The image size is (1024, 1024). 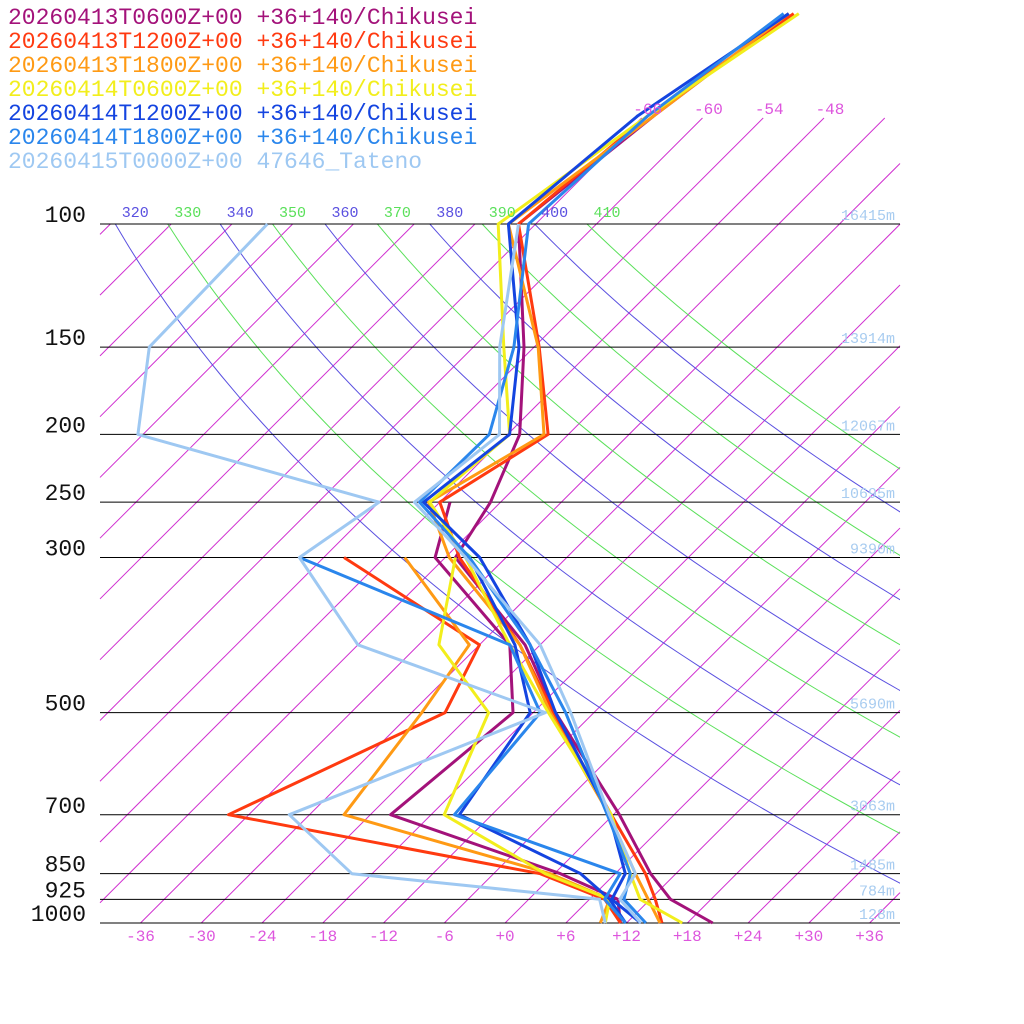 What do you see at coordinates (397, 213) in the screenshot?
I see `theta-label: 370` at bounding box center [397, 213].